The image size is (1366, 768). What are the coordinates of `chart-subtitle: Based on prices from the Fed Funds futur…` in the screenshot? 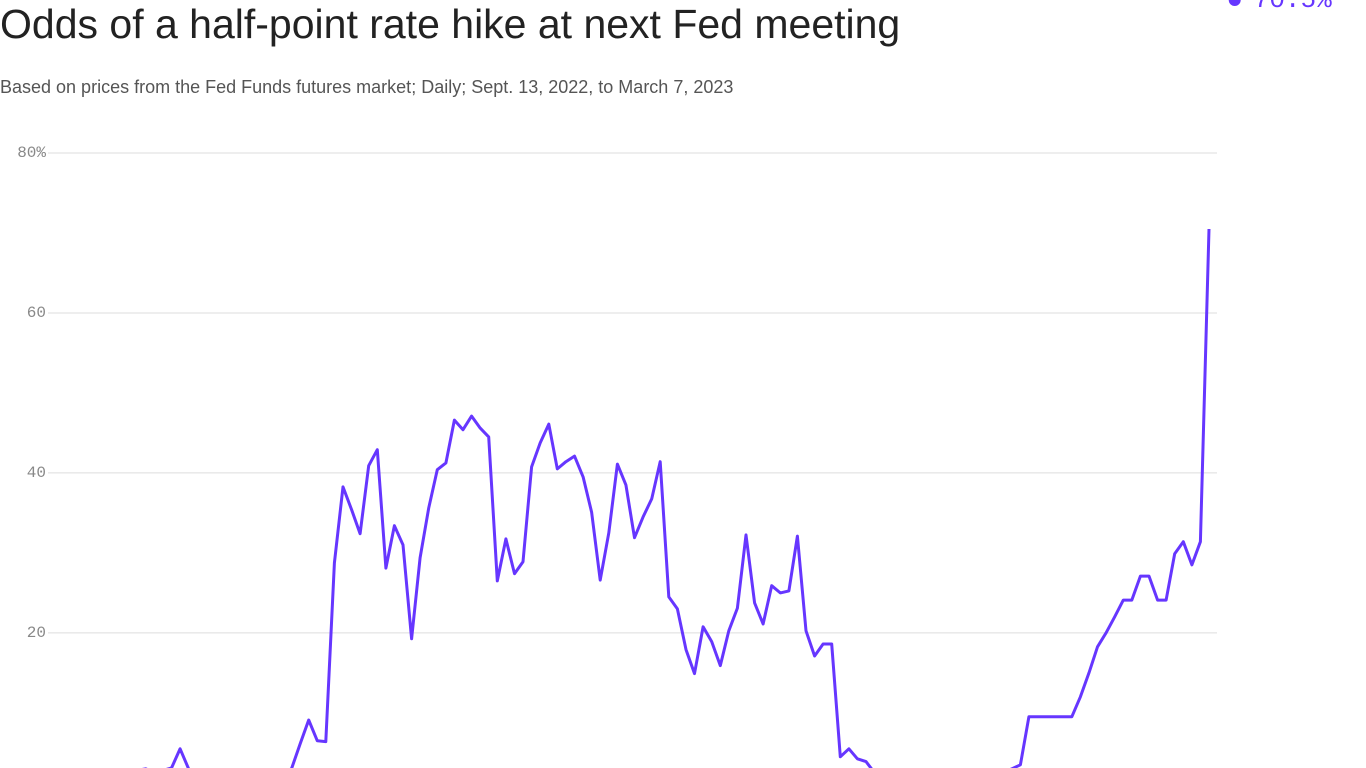 It's located at (366, 87).